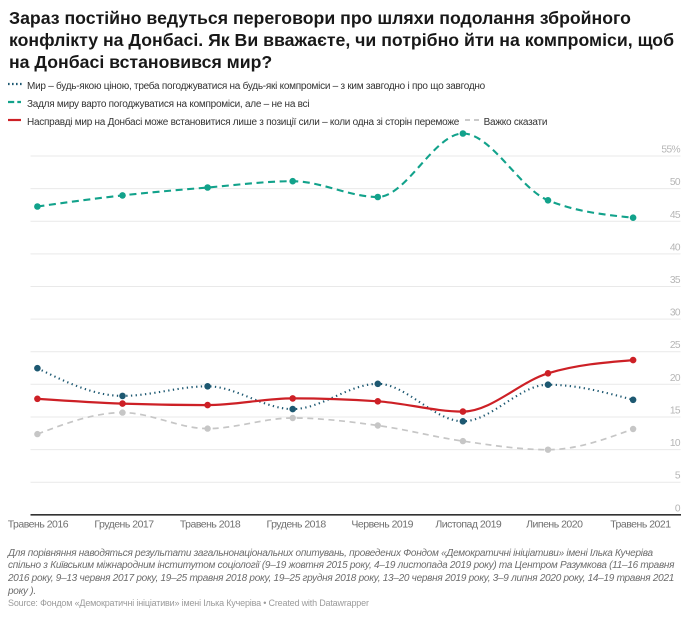 The width and height of the screenshot is (690, 620). What do you see at coordinates (124, 524) in the screenshot?
I see `svg-text: Грудень 2017` at bounding box center [124, 524].